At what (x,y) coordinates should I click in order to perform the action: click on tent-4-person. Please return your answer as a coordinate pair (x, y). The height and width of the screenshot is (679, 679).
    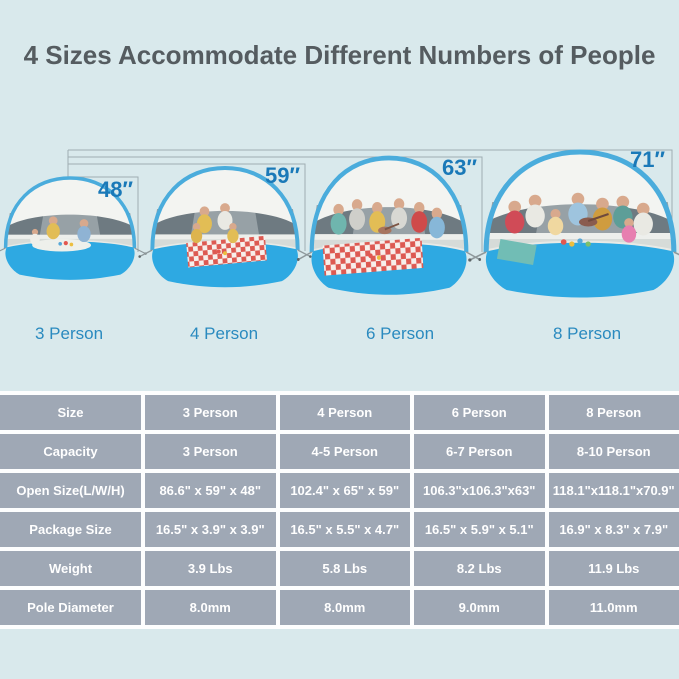
    Looking at the image, I should click on (224, 228).